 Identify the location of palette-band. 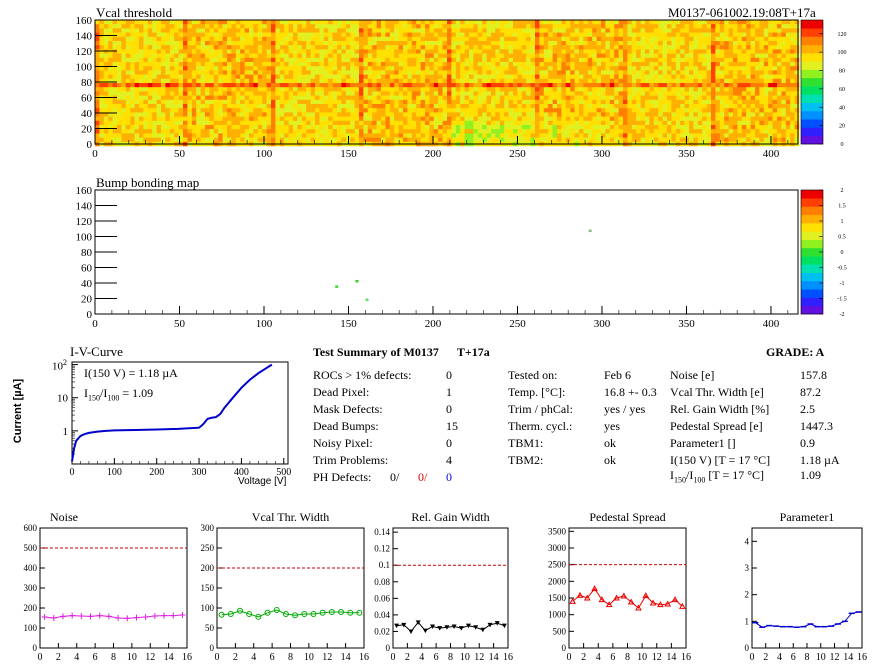
(812, 107).